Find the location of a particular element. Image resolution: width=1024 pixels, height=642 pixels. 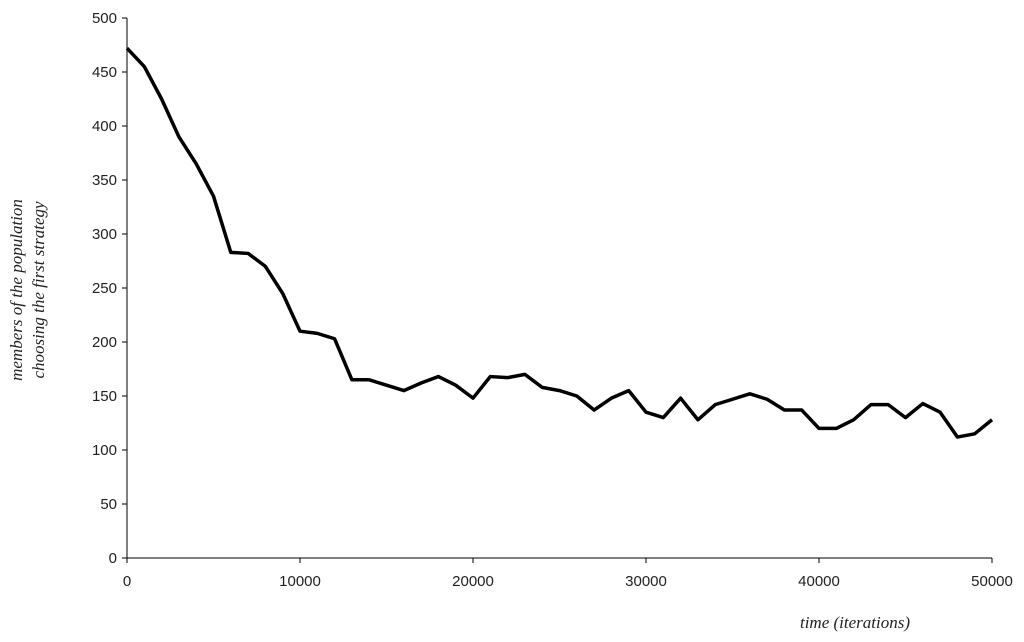

x-tick-label: 0 is located at coordinates (127, 581).